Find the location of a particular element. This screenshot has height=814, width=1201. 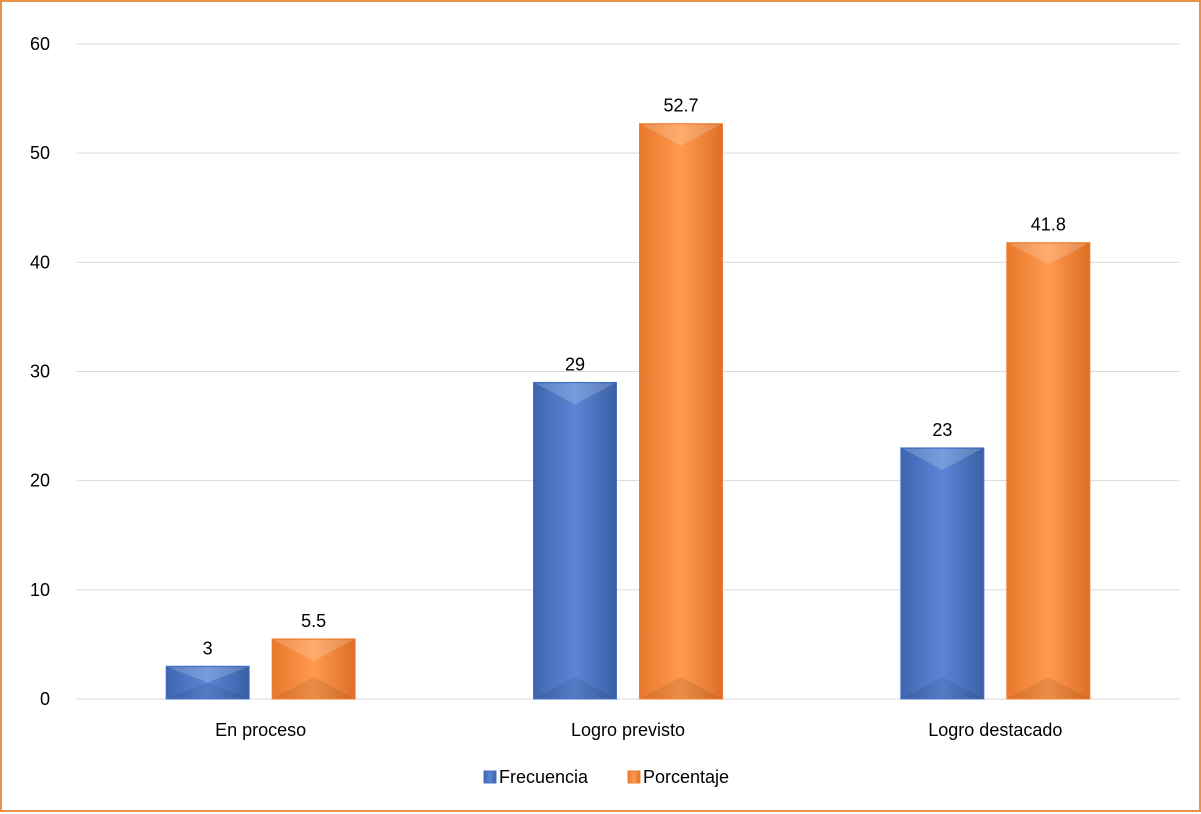

data-label: 29 is located at coordinates (575, 364).